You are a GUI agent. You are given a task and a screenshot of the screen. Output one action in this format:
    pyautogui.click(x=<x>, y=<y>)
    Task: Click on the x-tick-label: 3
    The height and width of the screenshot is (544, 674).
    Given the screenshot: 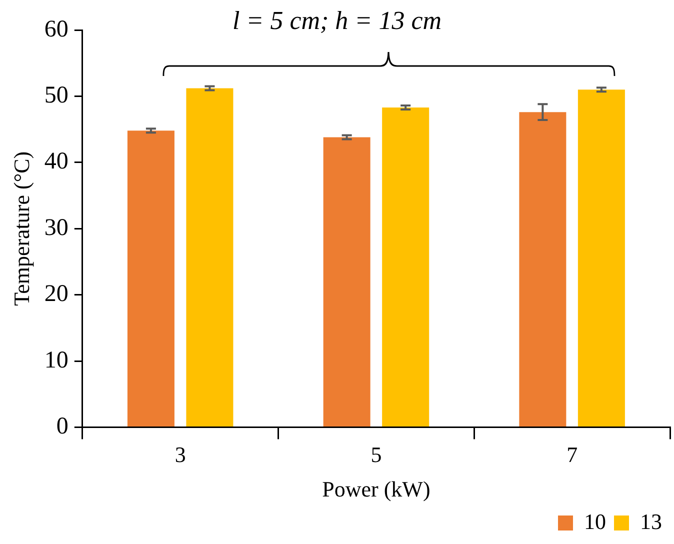 What is the action you would take?
    pyautogui.click(x=180, y=455)
    